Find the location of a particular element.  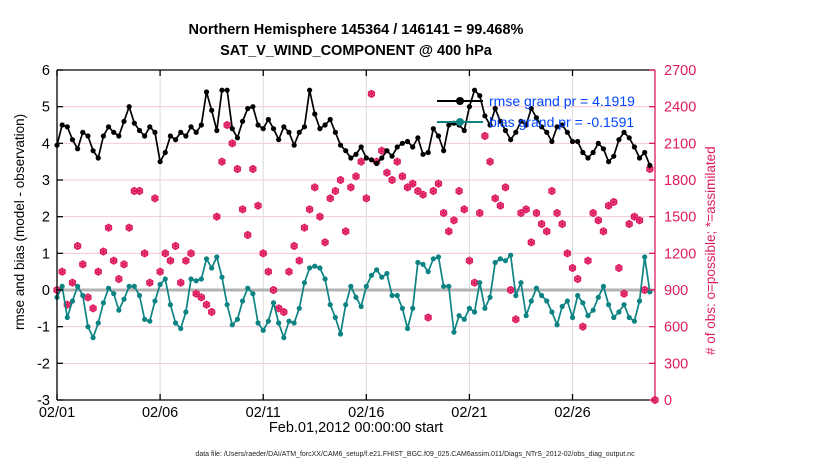

bias-line-sample-icon is located at coordinates (460, 122).